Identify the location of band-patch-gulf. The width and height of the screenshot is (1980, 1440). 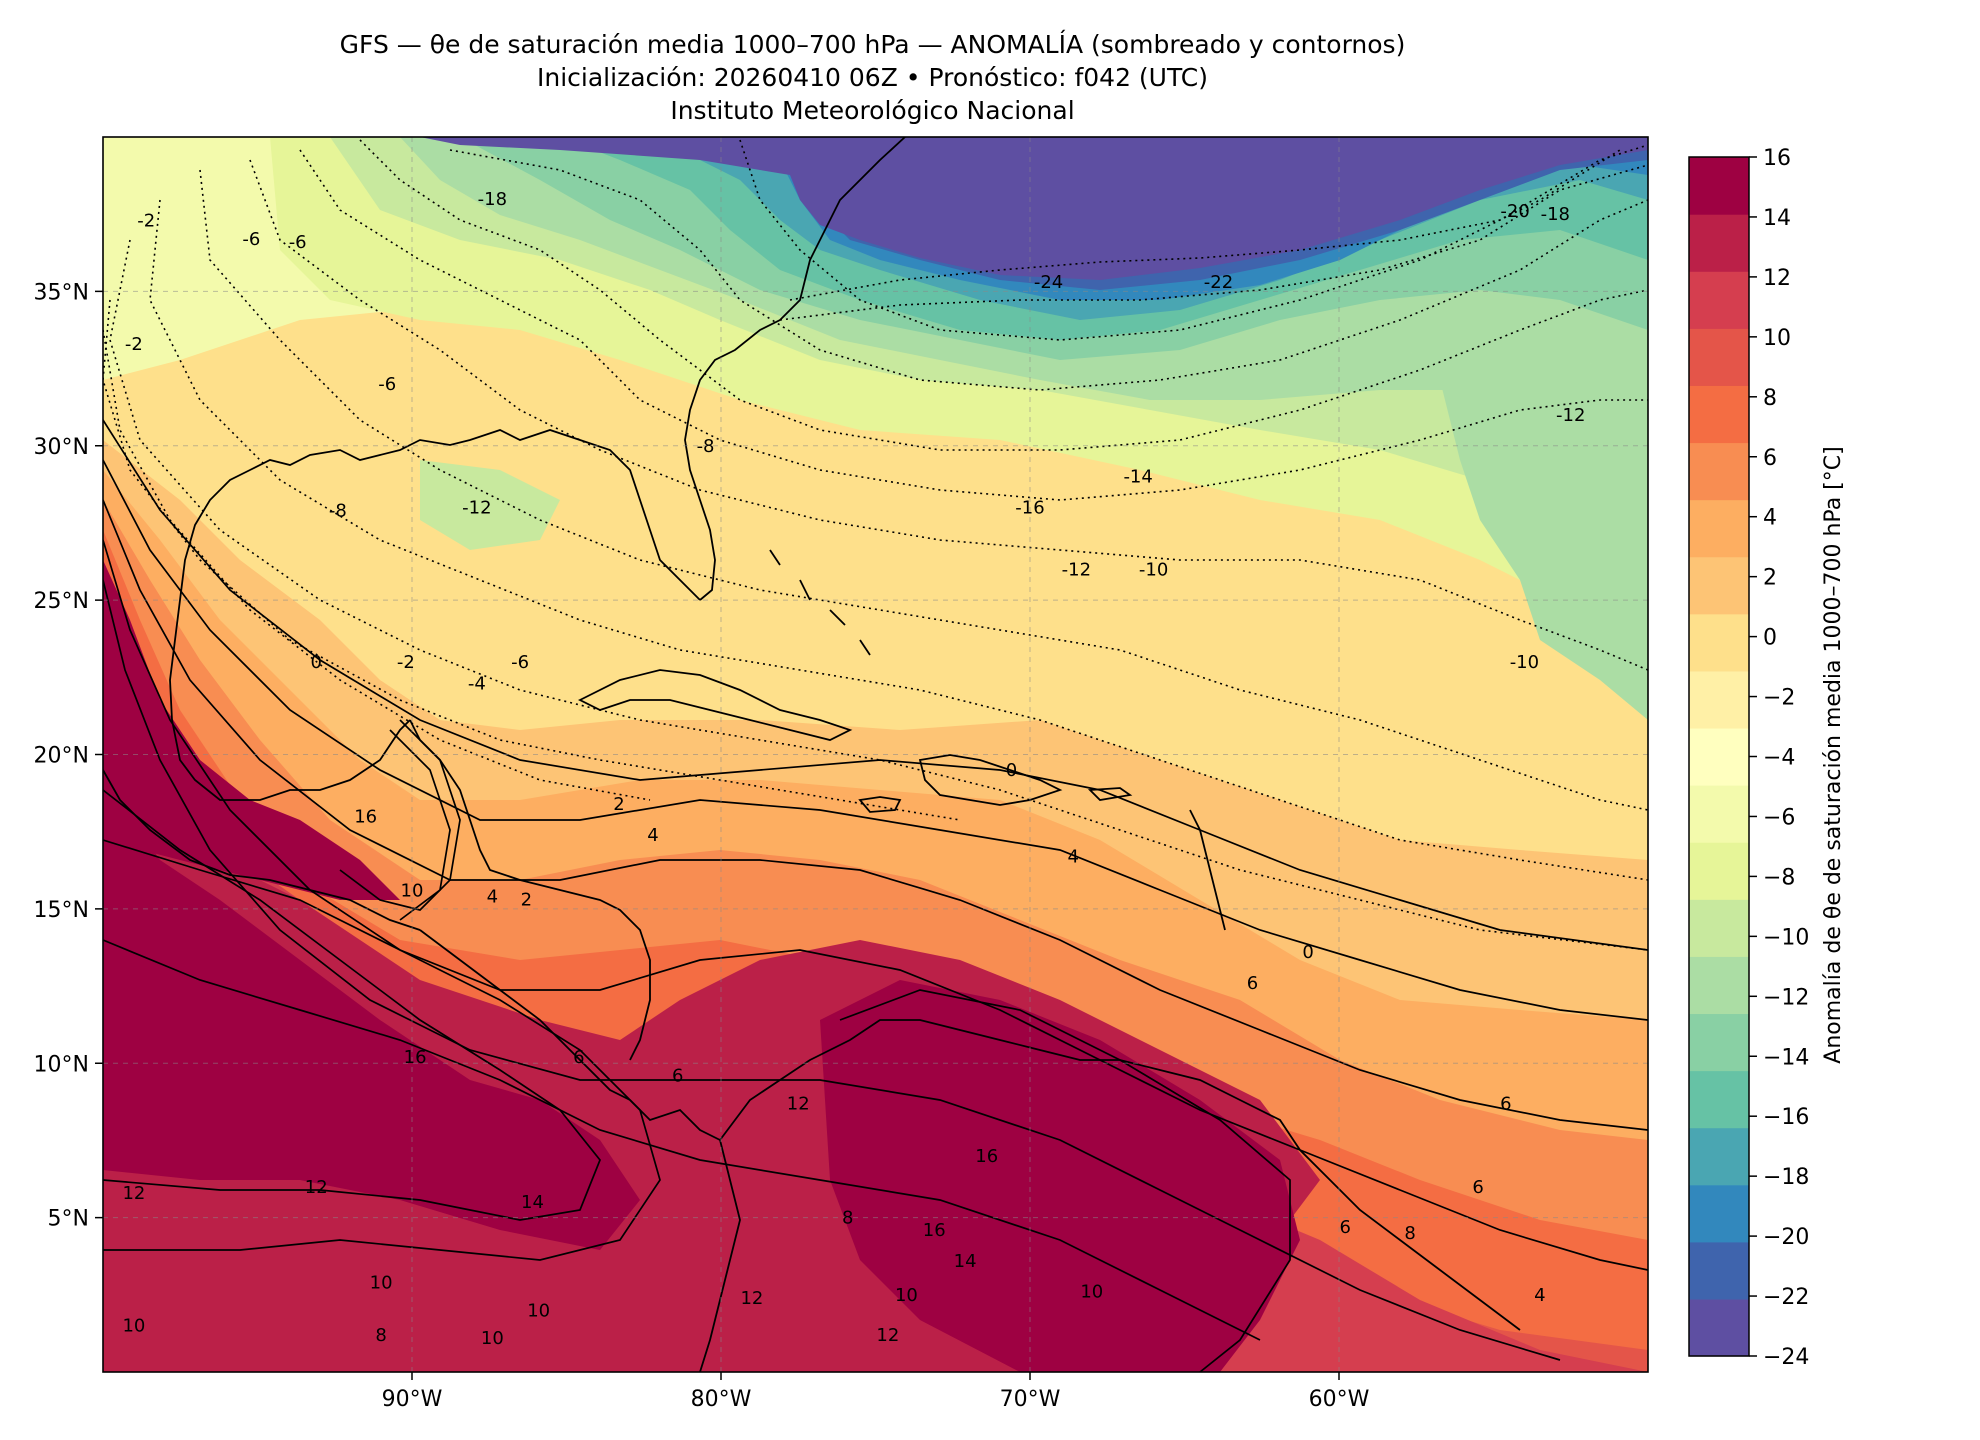
(490, 505).